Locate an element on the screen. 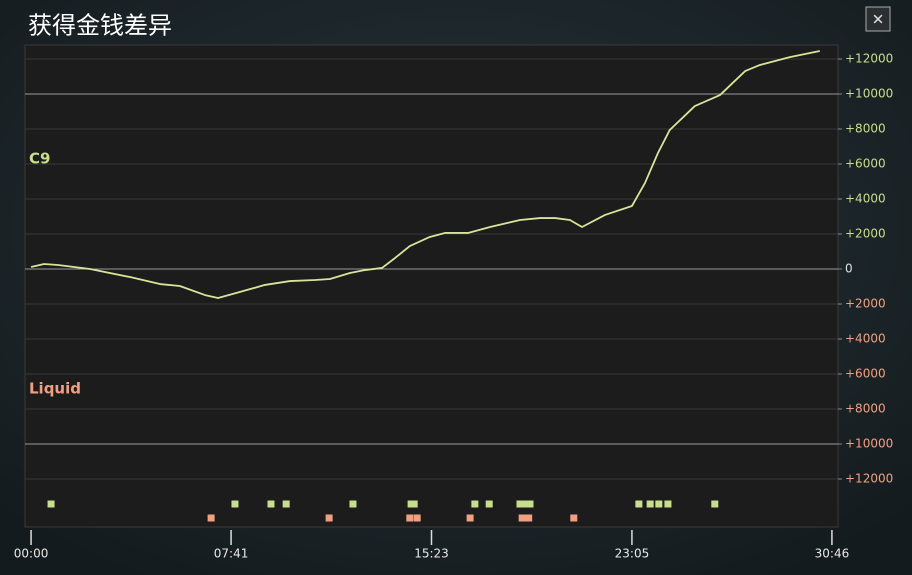  x-tick-label: 00:00 is located at coordinates (31, 554).